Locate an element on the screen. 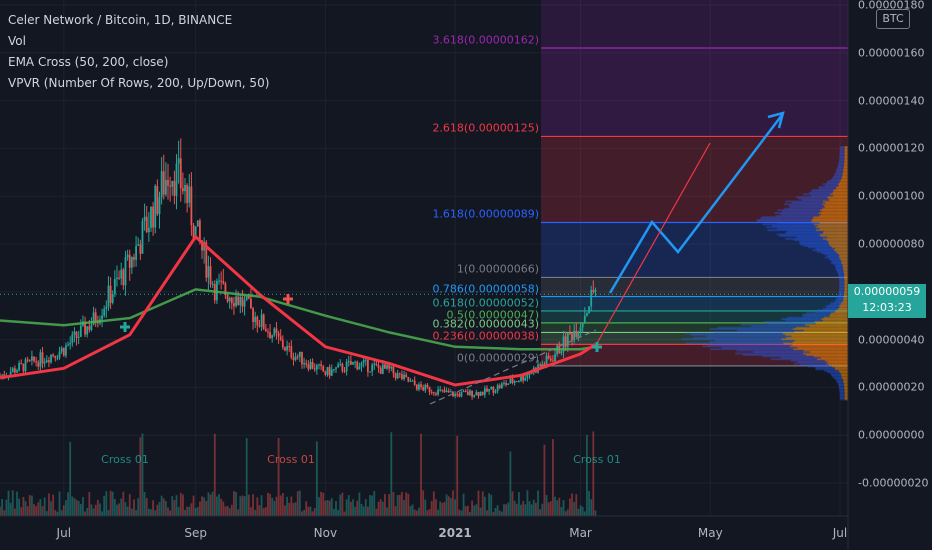  currency-unit-button: BTC is located at coordinates (893, 19).